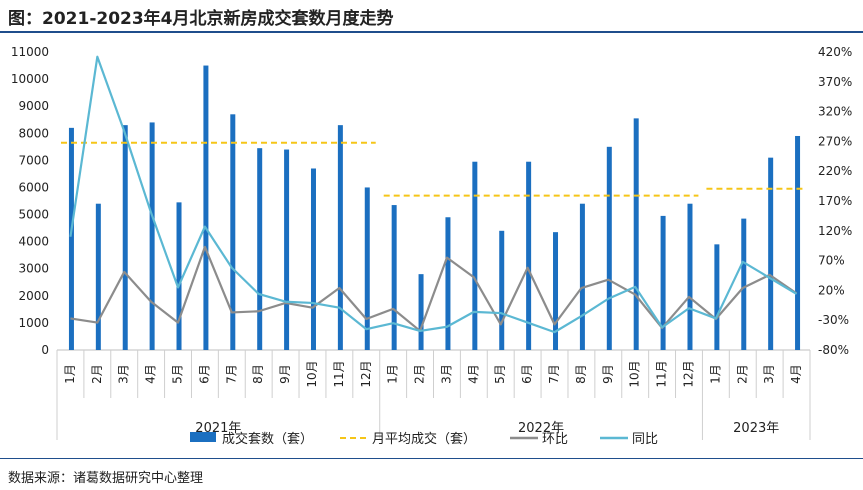  I want to click on y-left-tick-label: 7000, so click(33, 160).